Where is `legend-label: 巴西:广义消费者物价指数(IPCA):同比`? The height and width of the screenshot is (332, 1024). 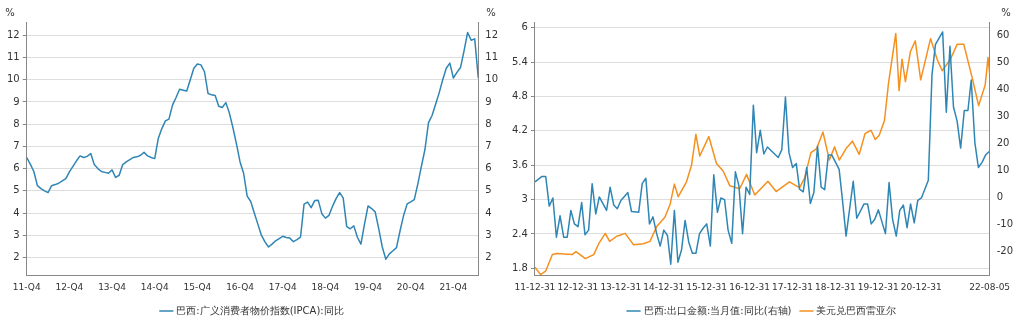
legend-label: 巴西:广义消费者物价指数(IPCA):同比 is located at coordinates (260, 310).